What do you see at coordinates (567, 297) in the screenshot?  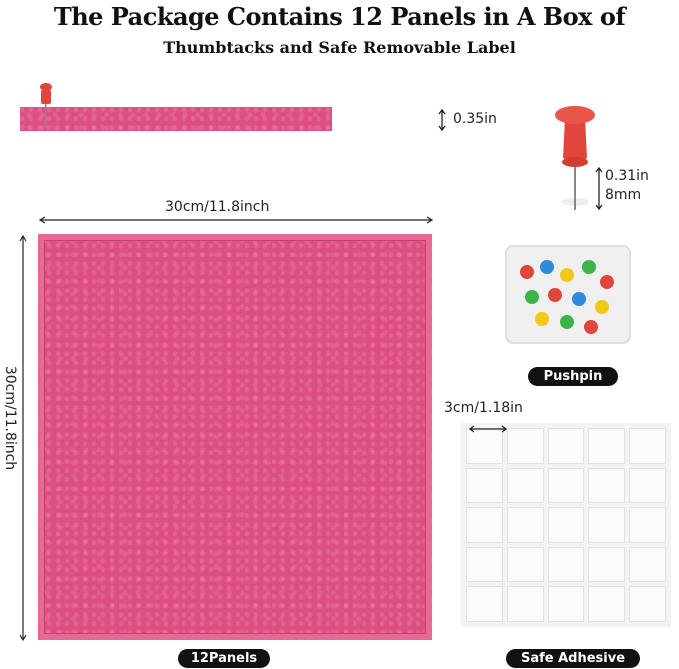 I see `pushpins-icon` at bounding box center [567, 297].